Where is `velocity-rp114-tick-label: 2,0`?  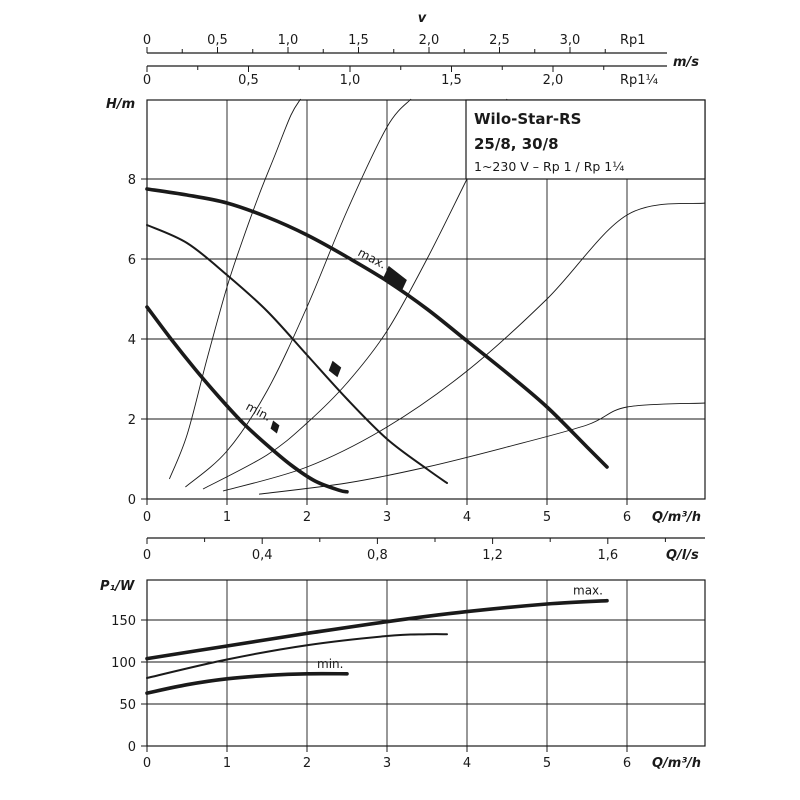 velocity-rp114-tick-label: 2,0 is located at coordinates (553, 80).